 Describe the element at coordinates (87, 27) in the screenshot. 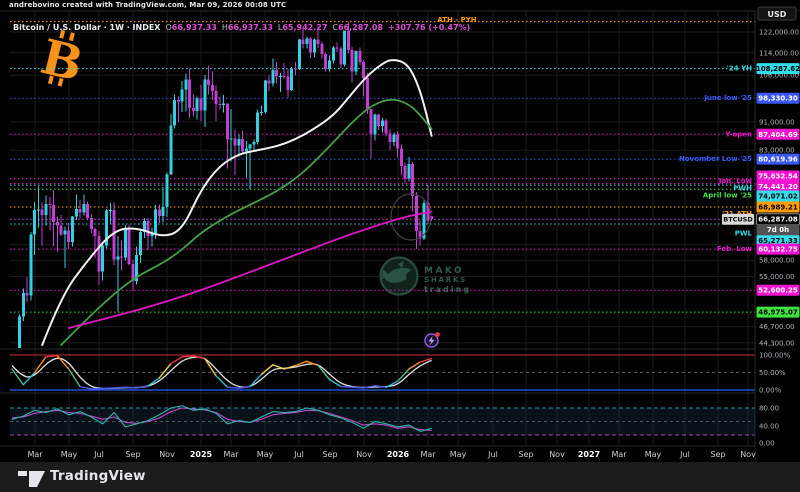

I see `symbol-title: Bitcoin / U.S. Dollar · 1W · INDEX` at that location.